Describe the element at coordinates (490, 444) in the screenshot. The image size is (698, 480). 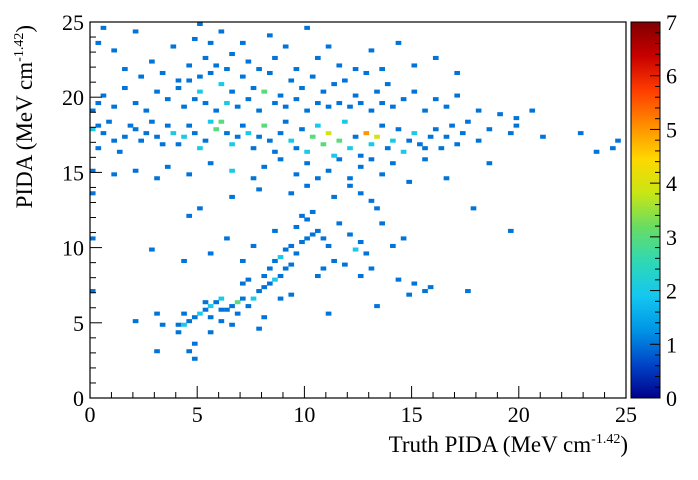
I see `x-axis-title-main: Truth PIDA (MeV cm` at that location.